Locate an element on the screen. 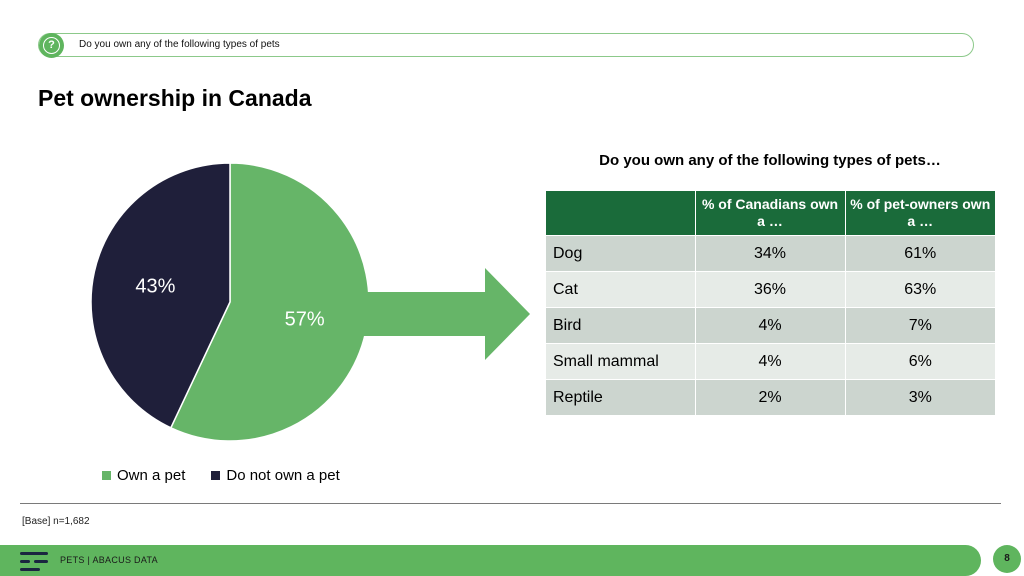  table-cell: 2% is located at coordinates (770, 397).